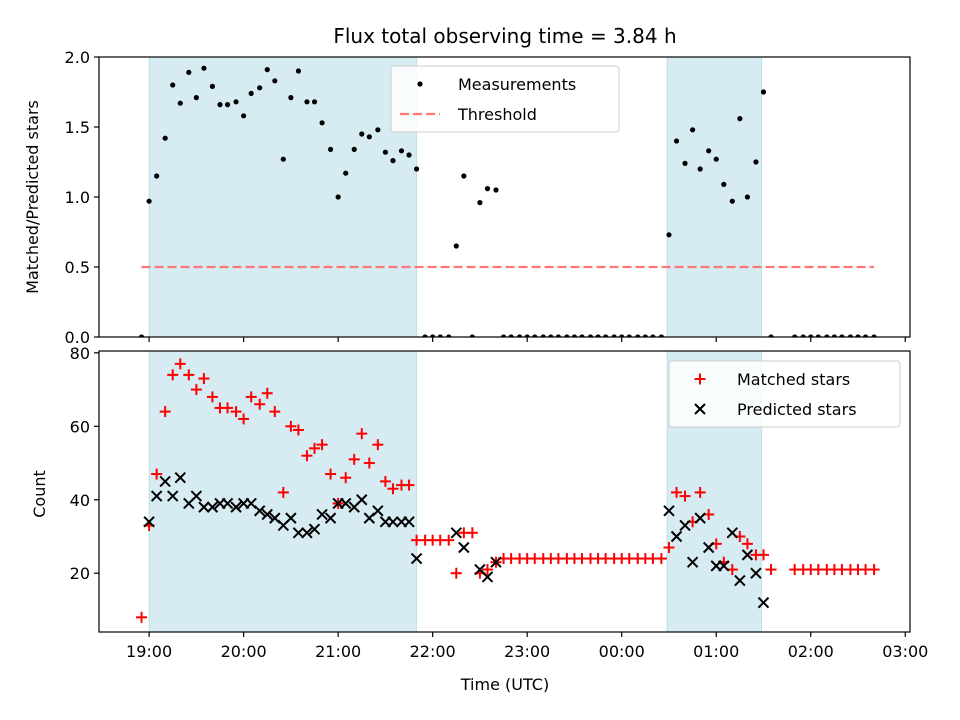  I want to click on legend-marker-matched, so click(700, 379).